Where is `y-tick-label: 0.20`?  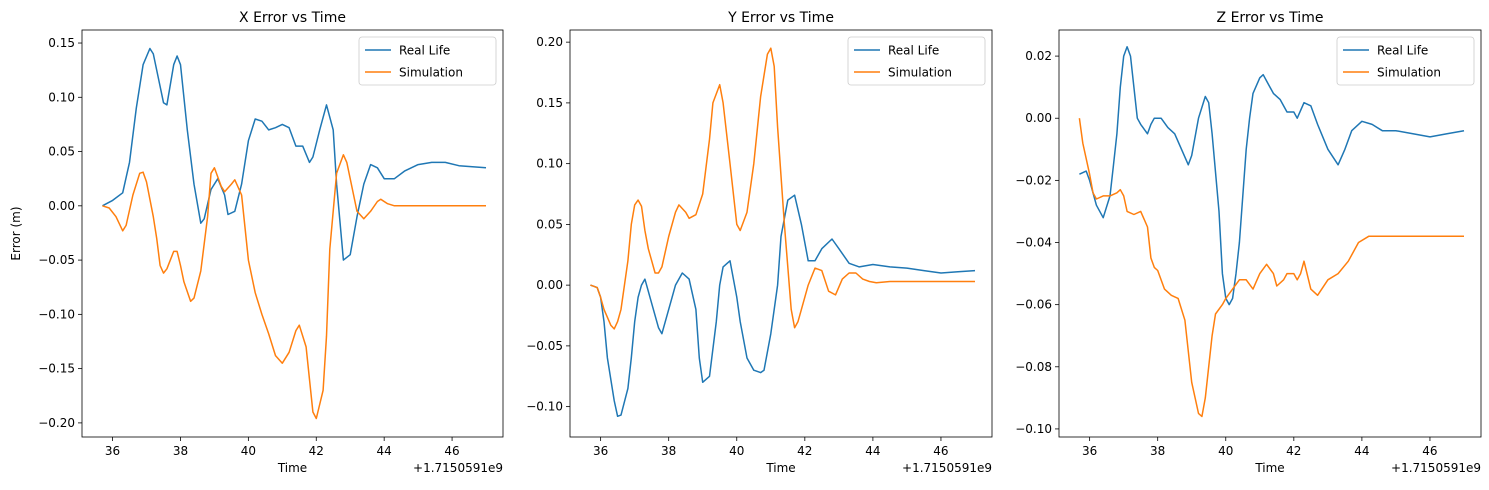
y-tick-label: 0.20 is located at coordinates (549, 42).